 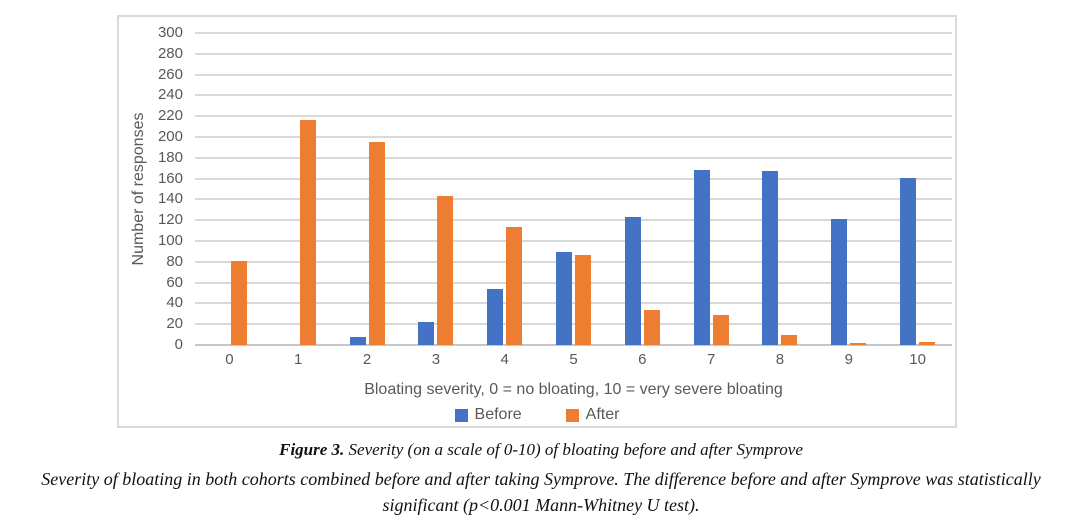 What do you see at coordinates (178, 344) in the screenshot?
I see `y-tick-label: 0` at bounding box center [178, 344].